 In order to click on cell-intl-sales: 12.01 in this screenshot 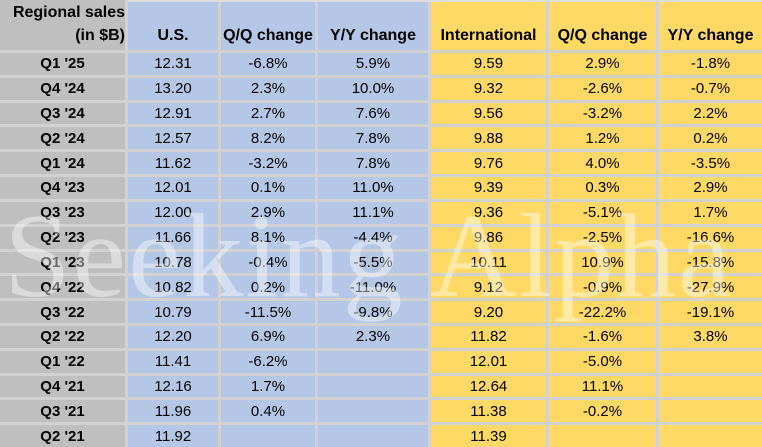, I will do `click(488, 361)`.